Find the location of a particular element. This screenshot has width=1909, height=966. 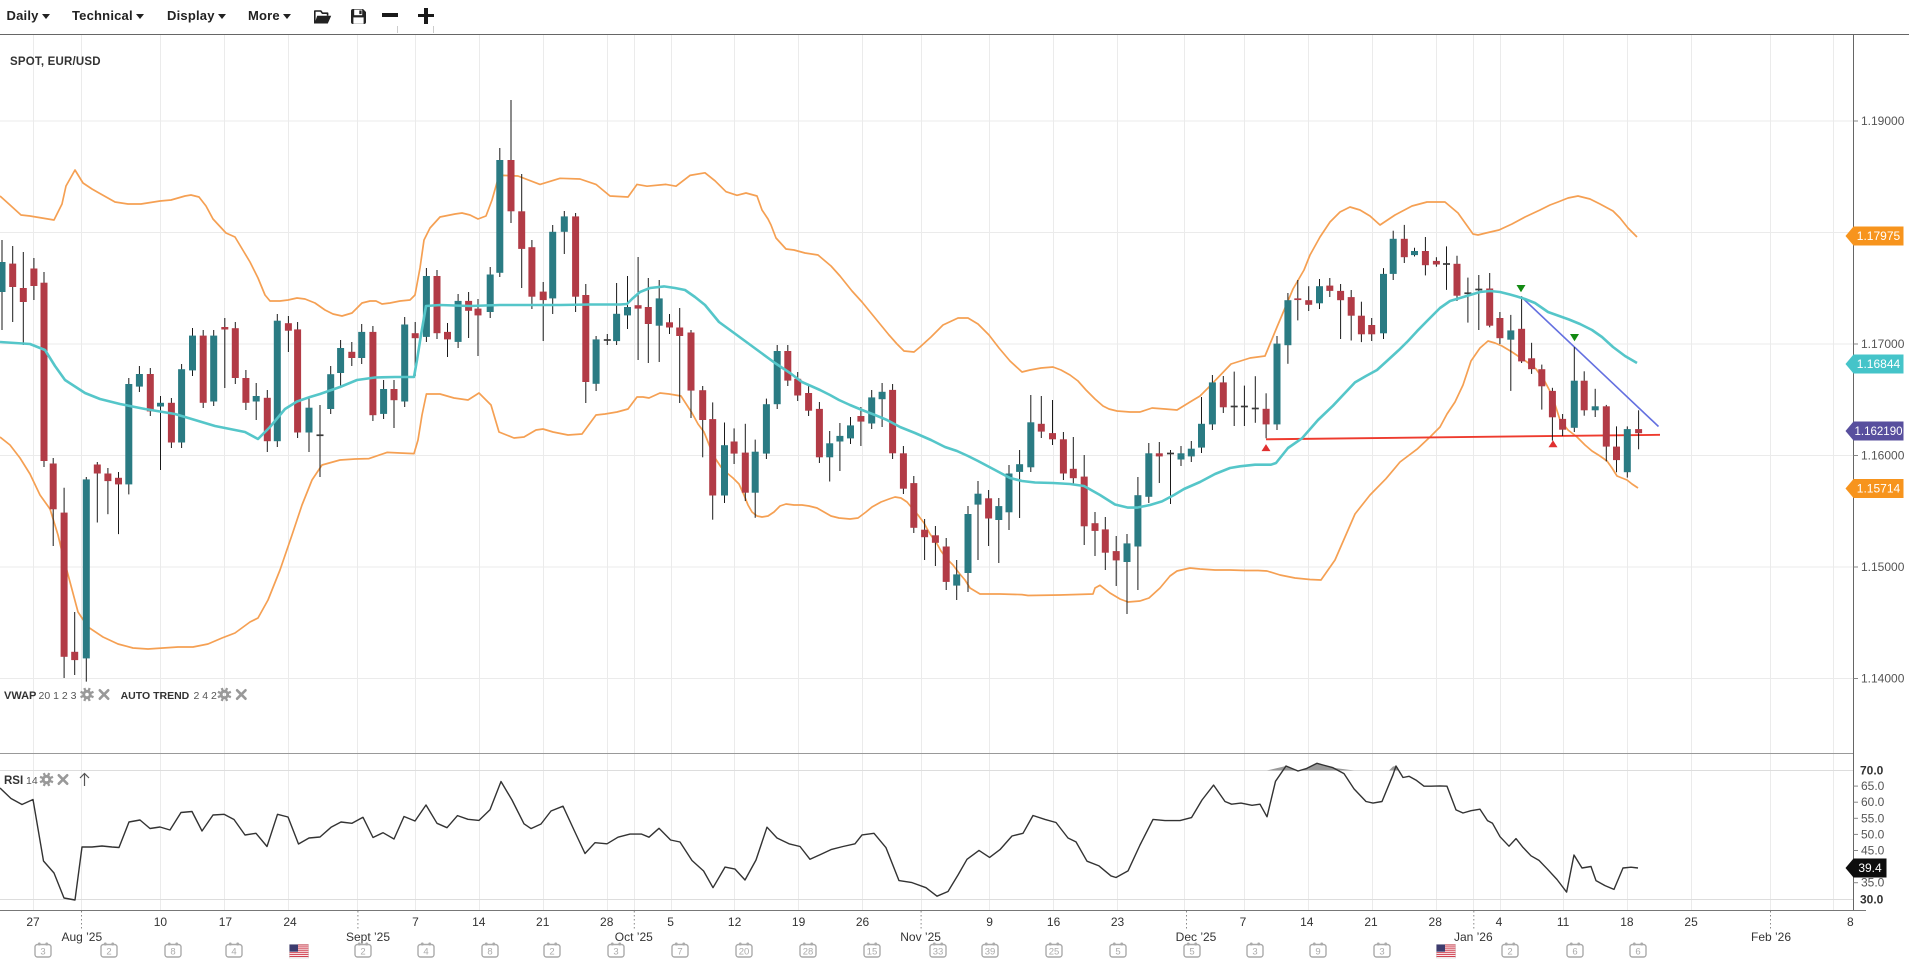

svg-text: AUTO TREND is located at coordinates (155, 696).